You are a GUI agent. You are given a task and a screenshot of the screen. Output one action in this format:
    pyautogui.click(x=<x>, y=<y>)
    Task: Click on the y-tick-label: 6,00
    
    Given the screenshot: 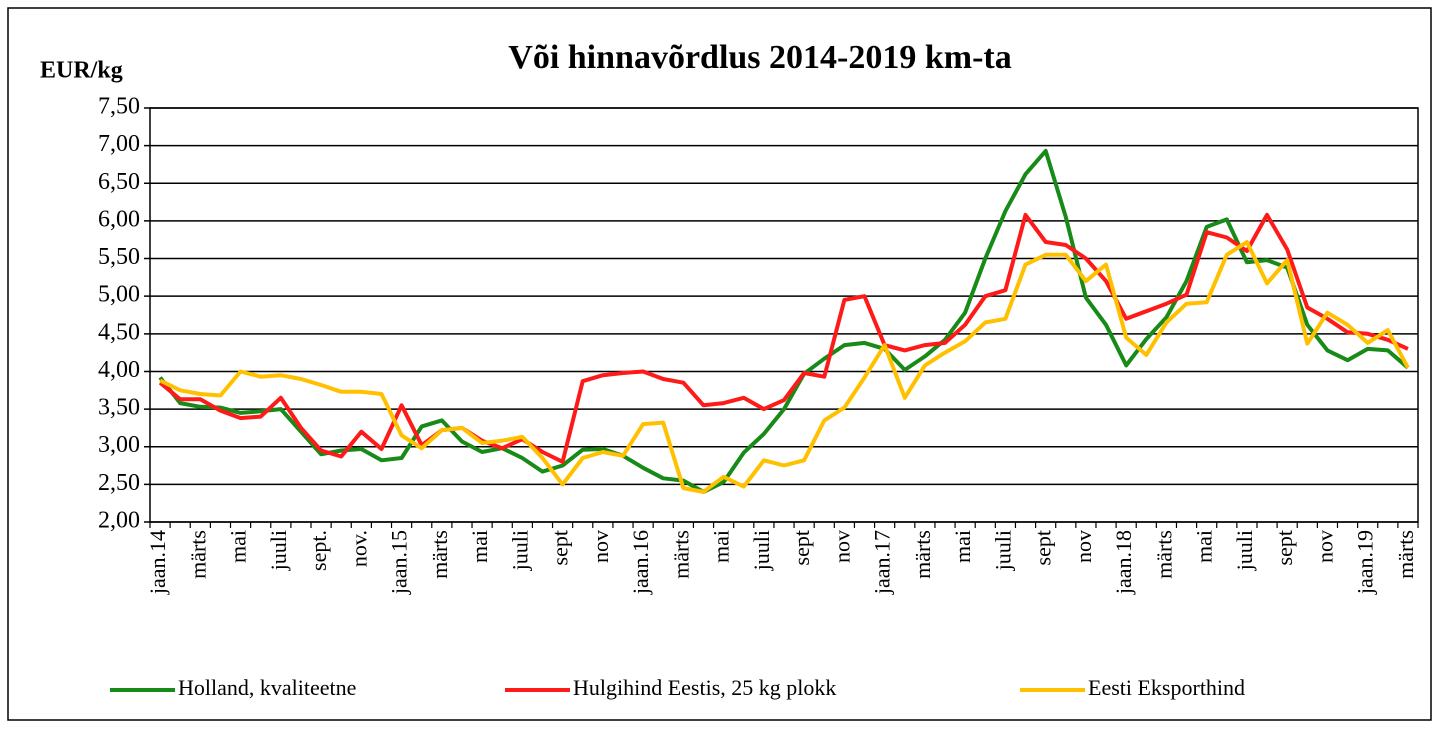 What is the action you would take?
    pyautogui.click(x=119, y=219)
    